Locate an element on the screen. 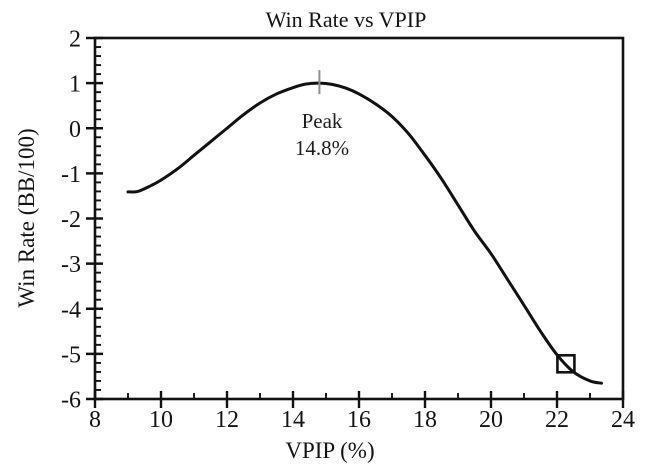 The height and width of the screenshot is (468, 650). chart-title: Win Rate vs VPIP is located at coordinates (346, 19).